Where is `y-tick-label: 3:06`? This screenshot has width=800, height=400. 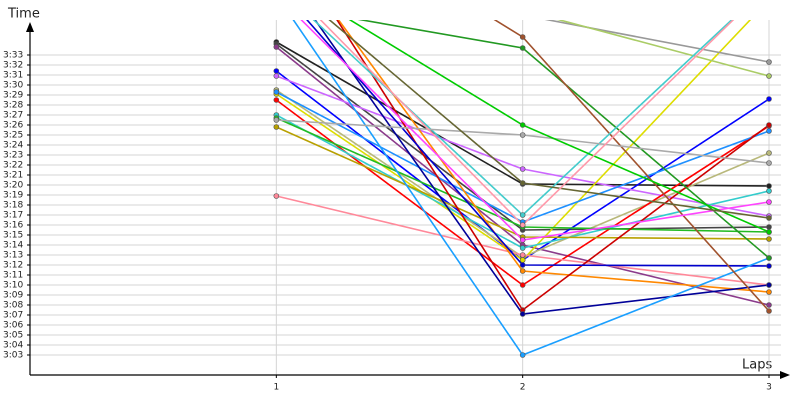 y-tick-label: 3:06 is located at coordinates (13, 326).